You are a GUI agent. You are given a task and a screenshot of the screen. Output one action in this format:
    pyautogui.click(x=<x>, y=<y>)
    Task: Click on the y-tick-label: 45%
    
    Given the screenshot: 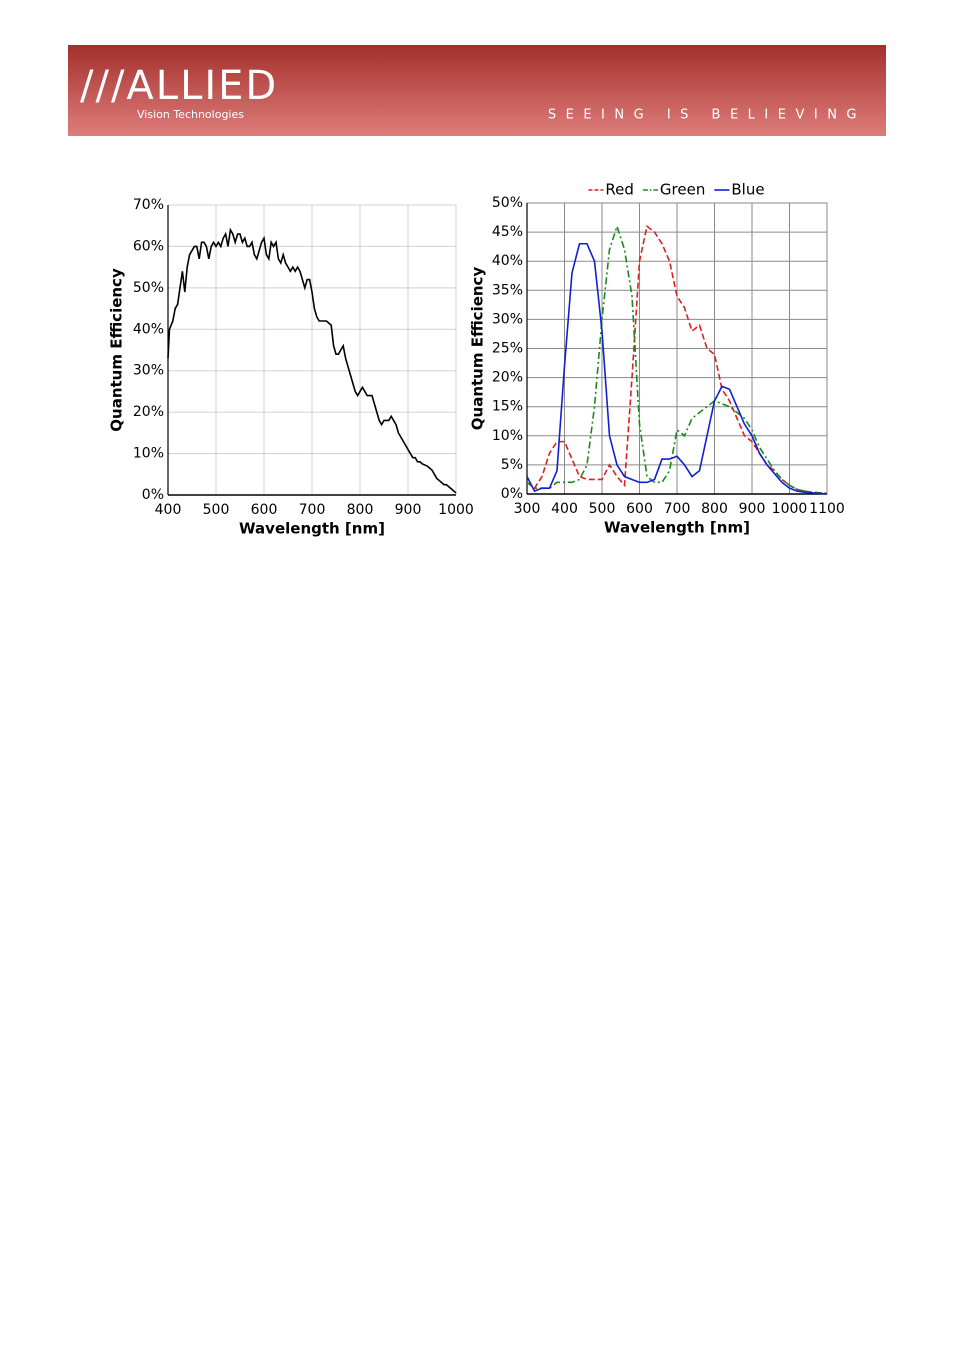 What is the action you would take?
    pyautogui.click(x=507, y=232)
    